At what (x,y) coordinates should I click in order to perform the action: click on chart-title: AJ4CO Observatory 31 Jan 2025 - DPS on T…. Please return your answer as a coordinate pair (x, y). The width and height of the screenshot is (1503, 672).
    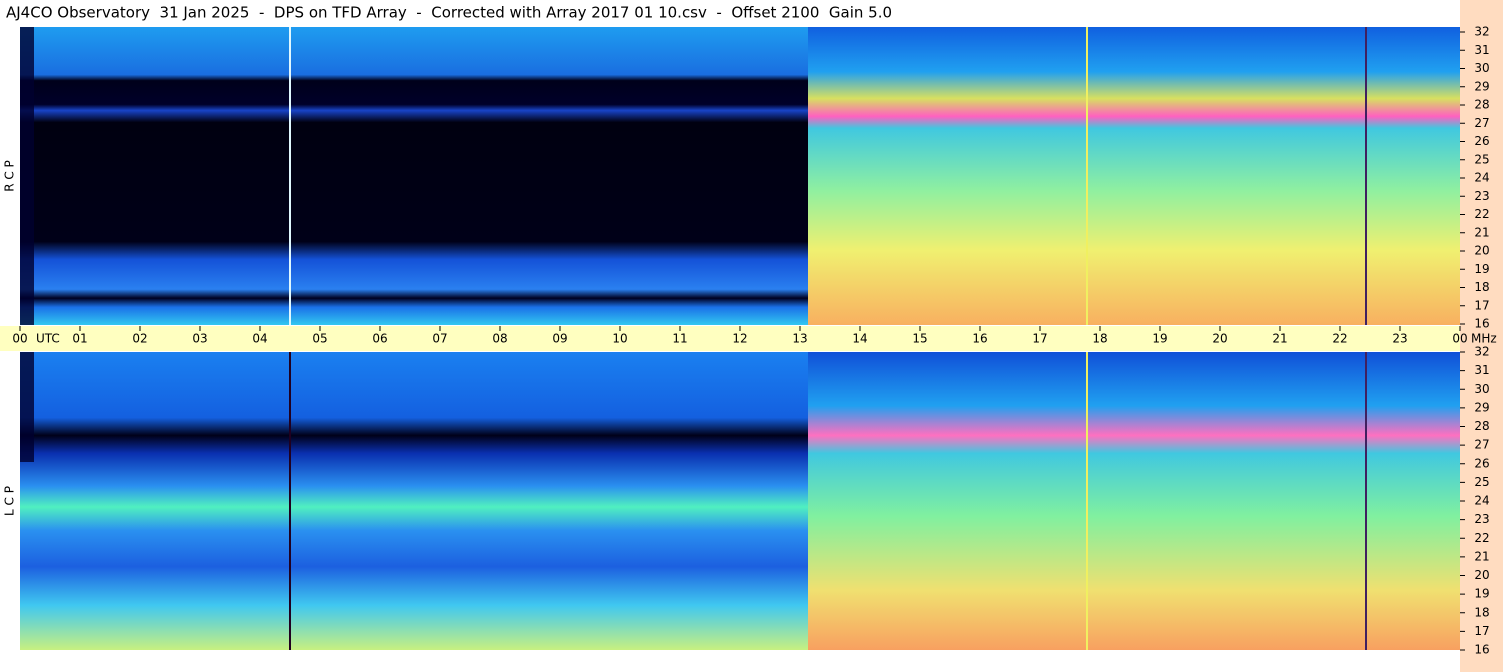
    Looking at the image, I should click on (449, 13).